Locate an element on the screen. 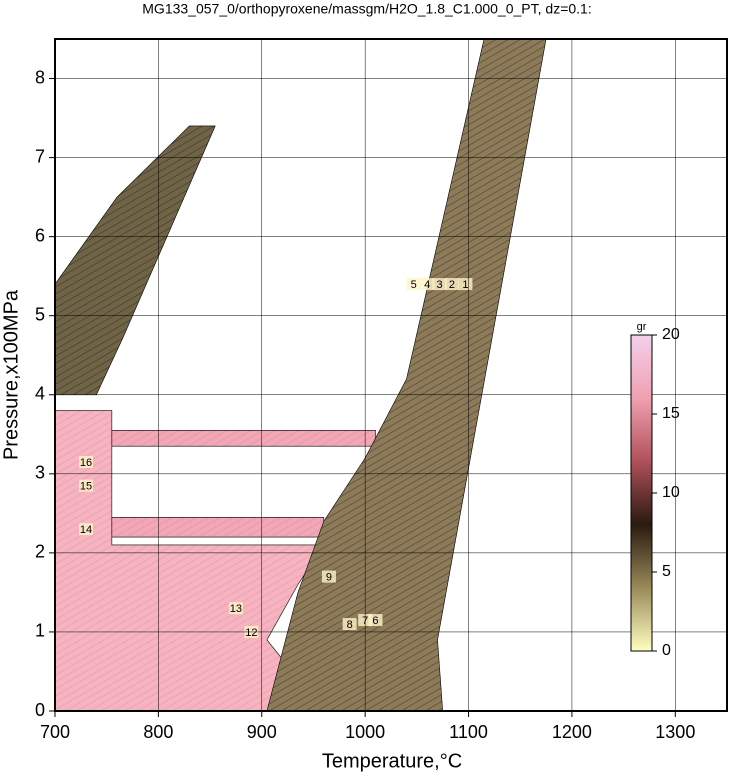  colorbar-tick-label: 10 is located at coordinates (671, 492).